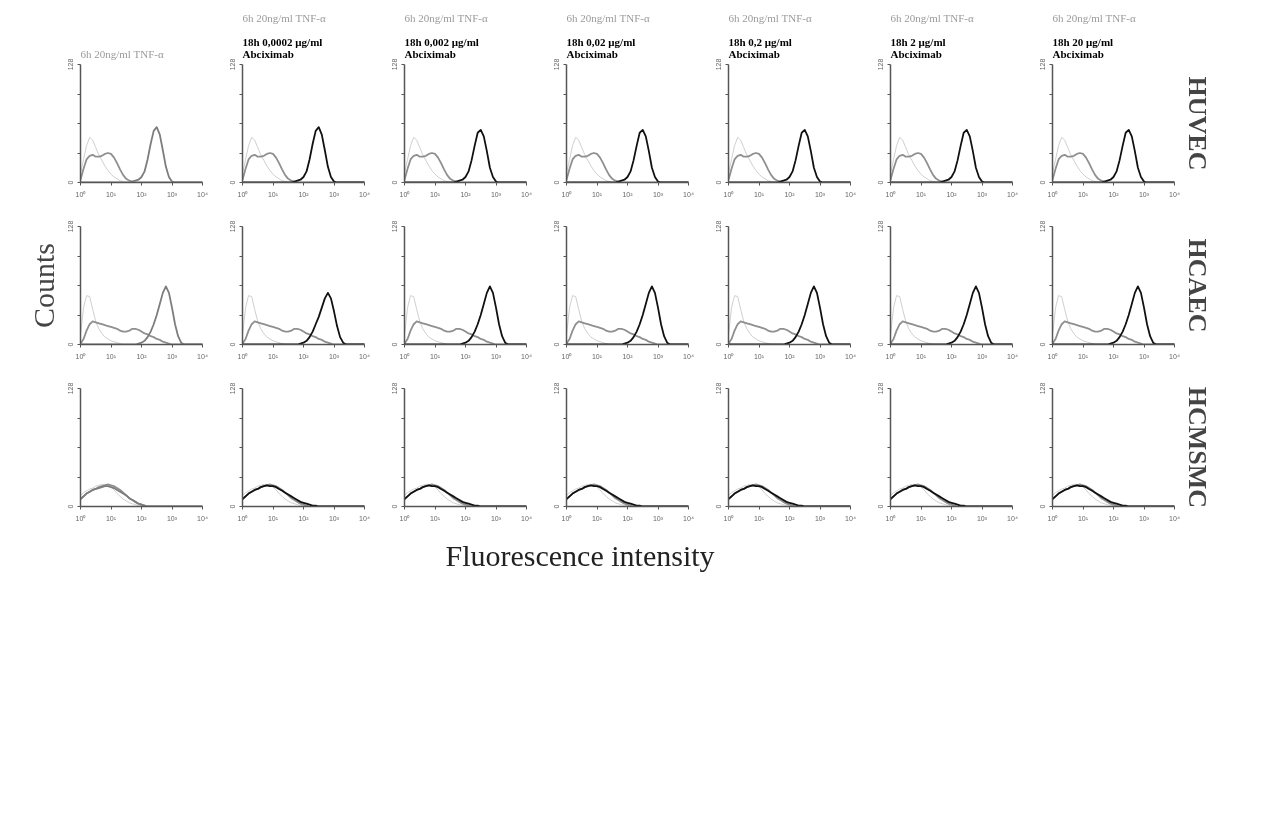  What do you see at coordinates (441, 47) in the screenshot?
I see `chart-subtitle: 18h 0,002 μg/ml Abciximab` at bounding box center [441, 47].